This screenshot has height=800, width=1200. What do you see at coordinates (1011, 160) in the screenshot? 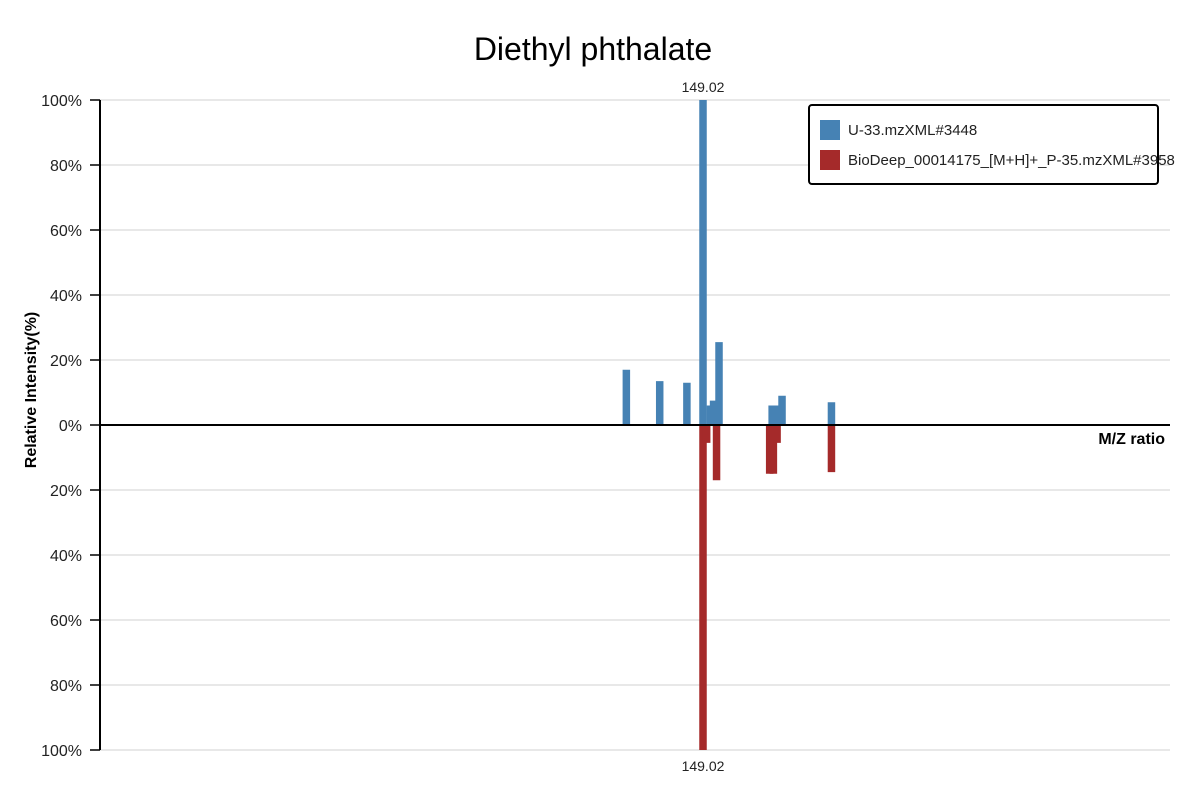
I see `legend-label-reference: BioDeep_00014175_[M+H]+_P-35.mzXML#3958` at bounding box center [1011, 160].